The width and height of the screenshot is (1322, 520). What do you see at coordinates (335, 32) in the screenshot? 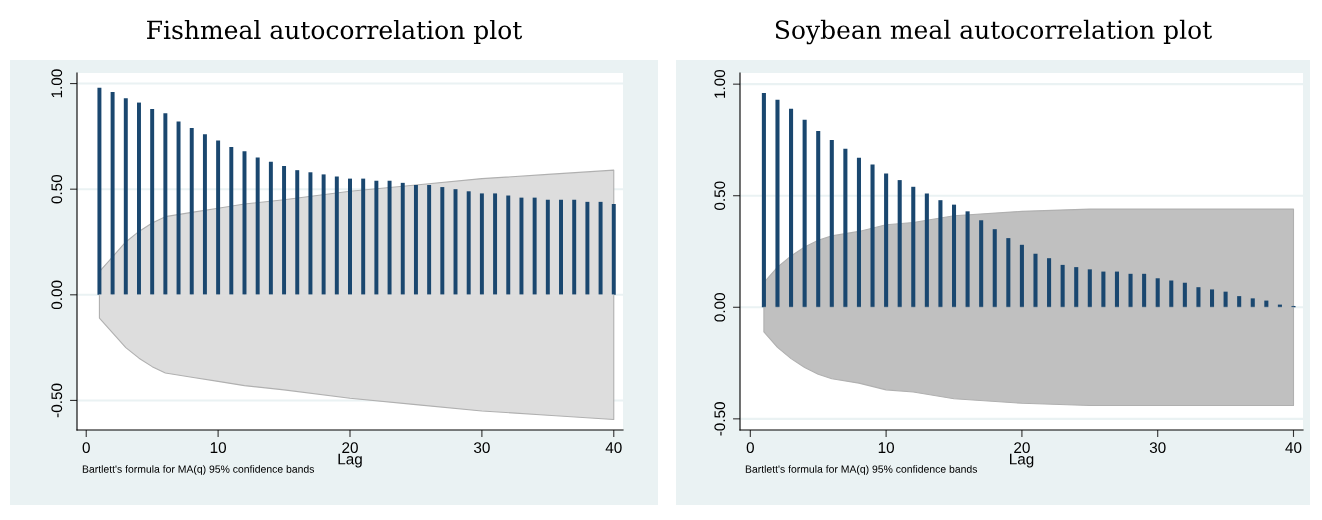
I see `chart-title: Fishmeal autocorrelation plot` at bounding box center [335, 32].